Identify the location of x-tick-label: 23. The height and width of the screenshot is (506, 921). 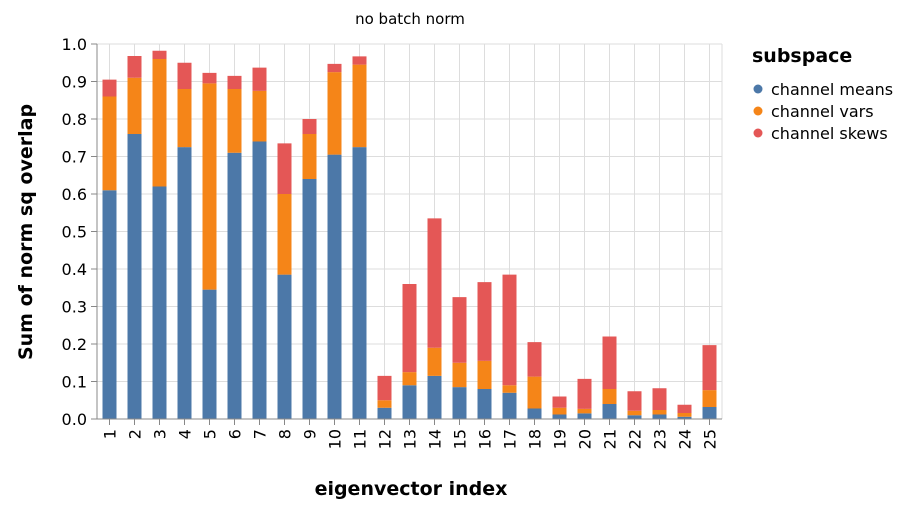
(660, 439).